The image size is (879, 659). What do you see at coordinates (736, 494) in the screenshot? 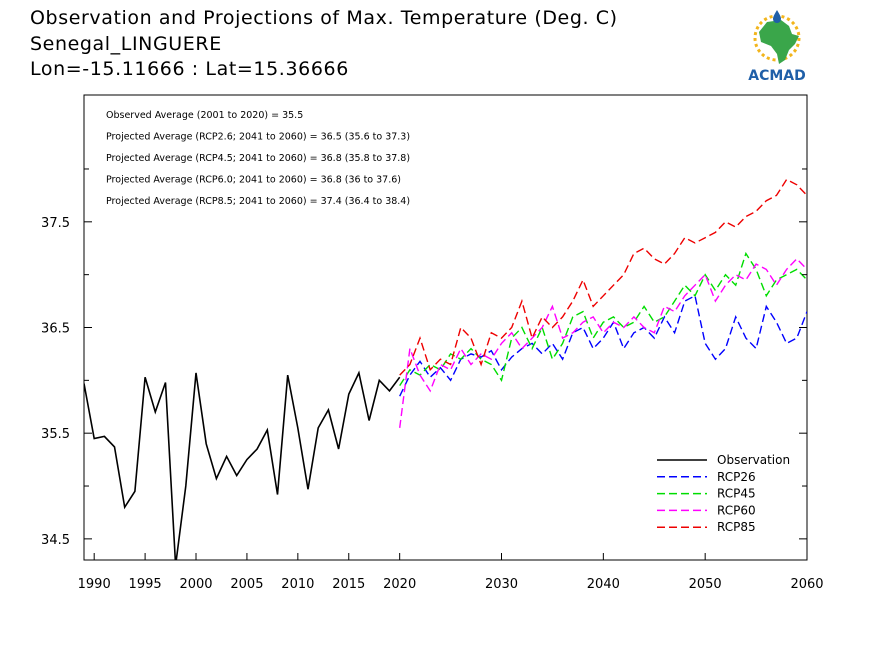
I see `legend-label: RCP45` at bounding box center [736, 494].